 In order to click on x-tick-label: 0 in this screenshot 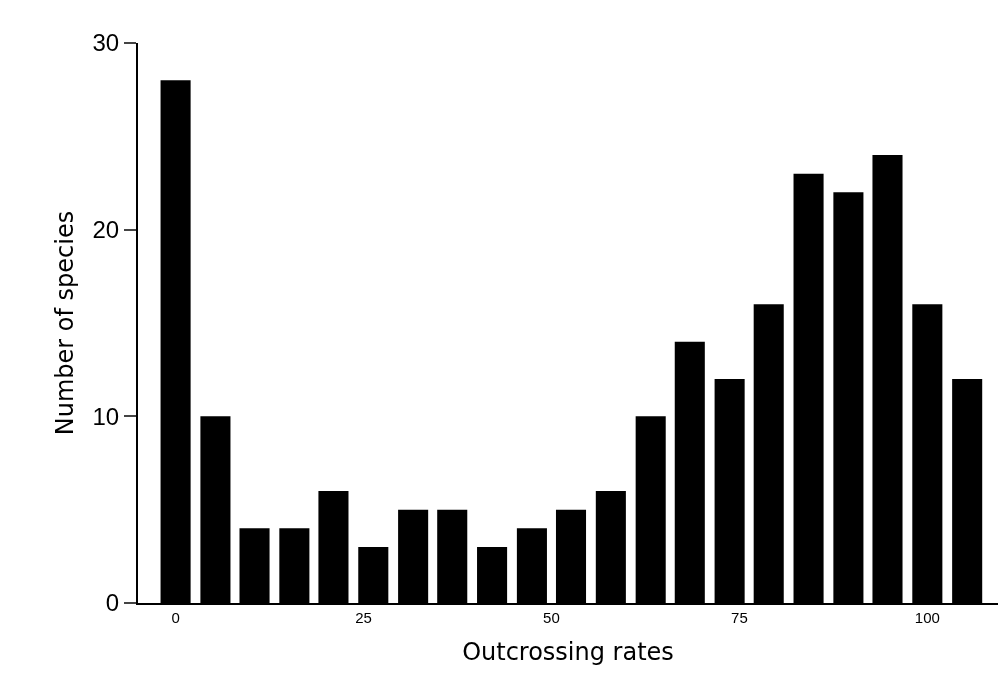, I will do `click(175, 617)`.